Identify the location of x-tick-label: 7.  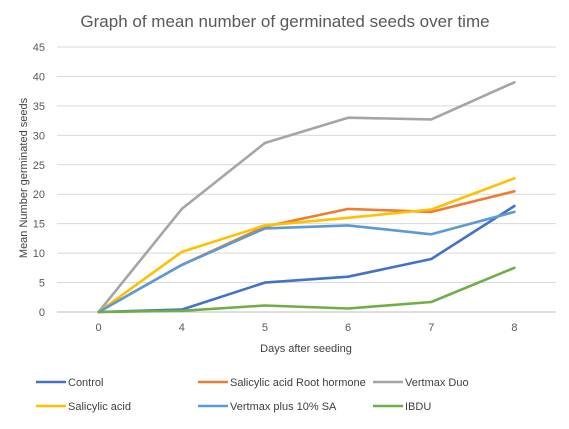
(431, 328).